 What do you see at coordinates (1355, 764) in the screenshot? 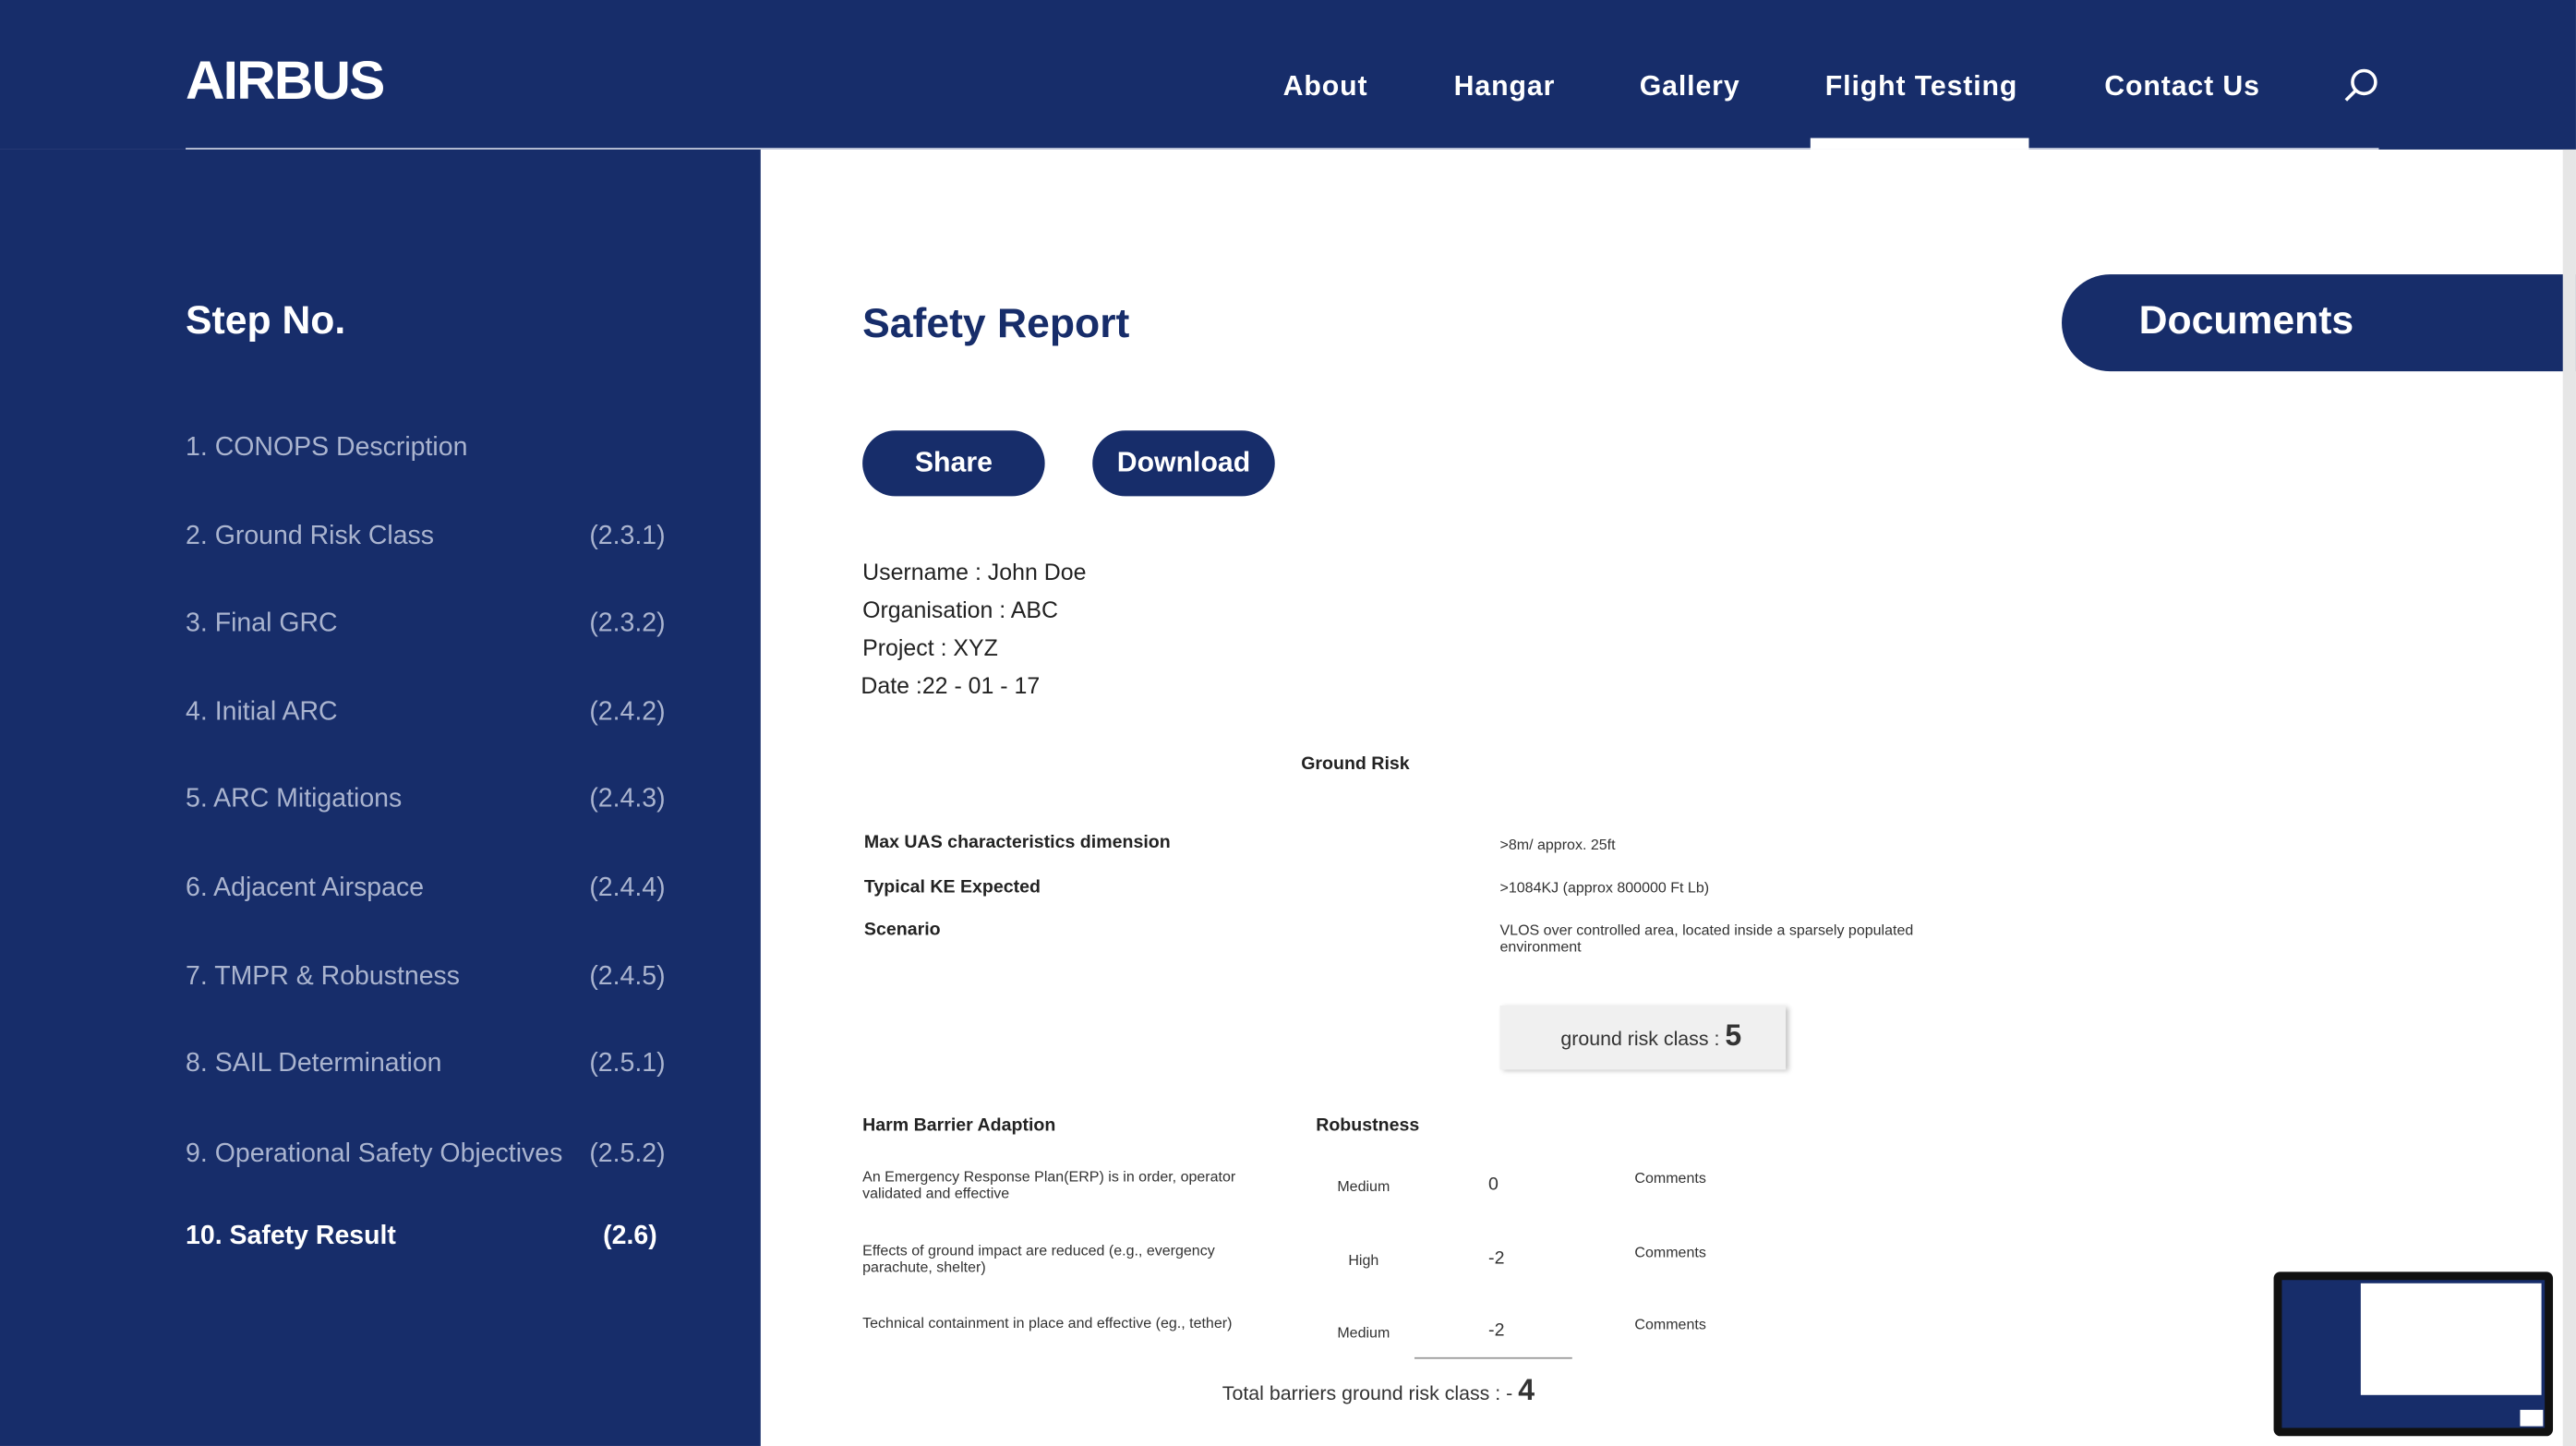
I see `section-title: Ground Risk` at bounding box center [1355, 764].